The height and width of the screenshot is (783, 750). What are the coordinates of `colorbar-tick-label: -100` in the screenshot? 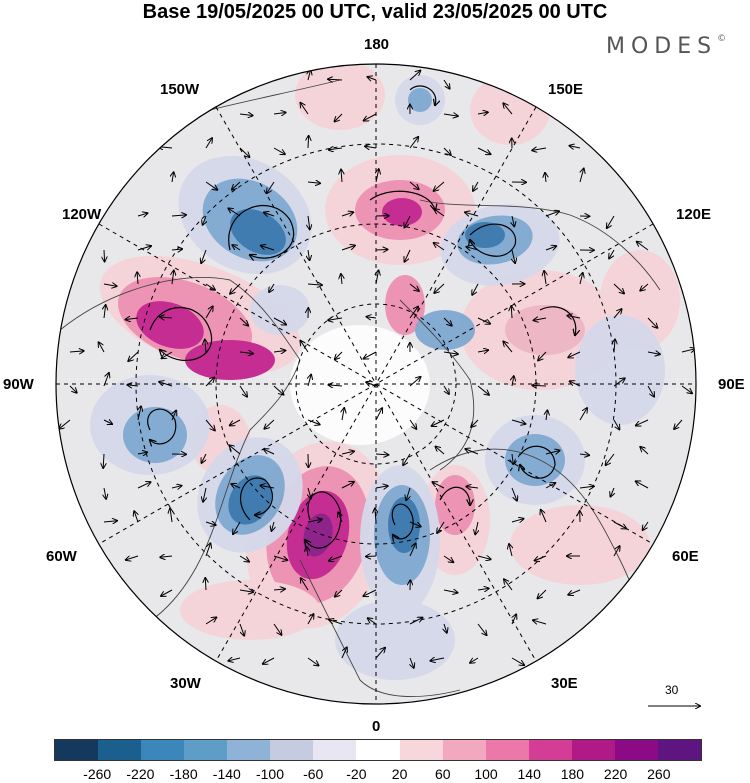 It's located at (270, 774).